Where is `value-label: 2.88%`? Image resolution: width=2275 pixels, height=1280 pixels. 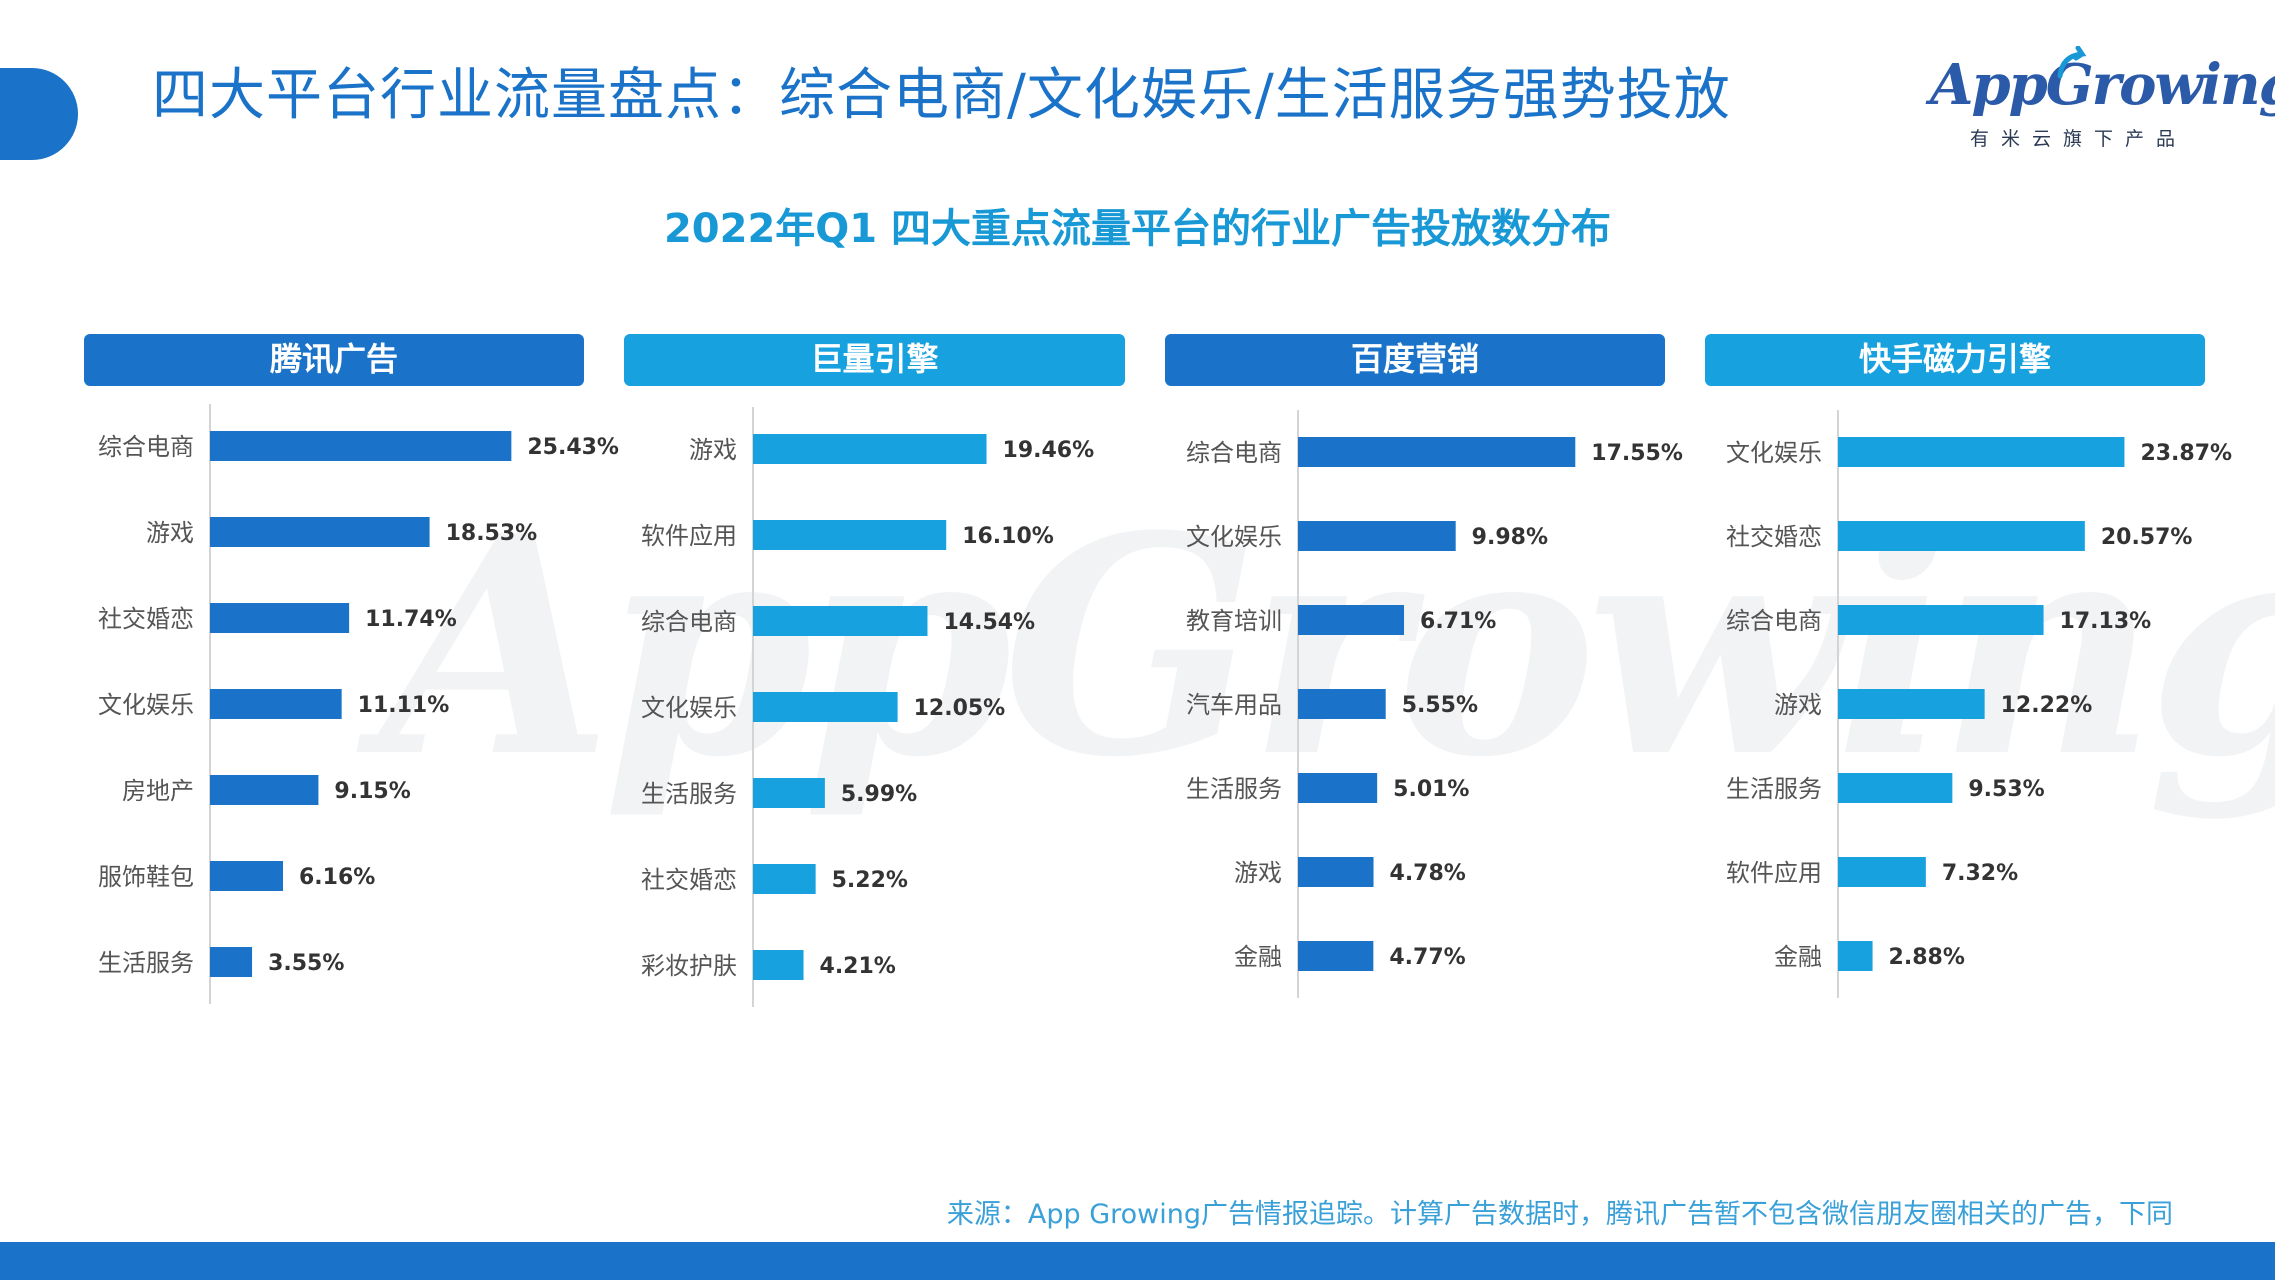
value-label: 2.88% is located at coordinates (1927, 957).